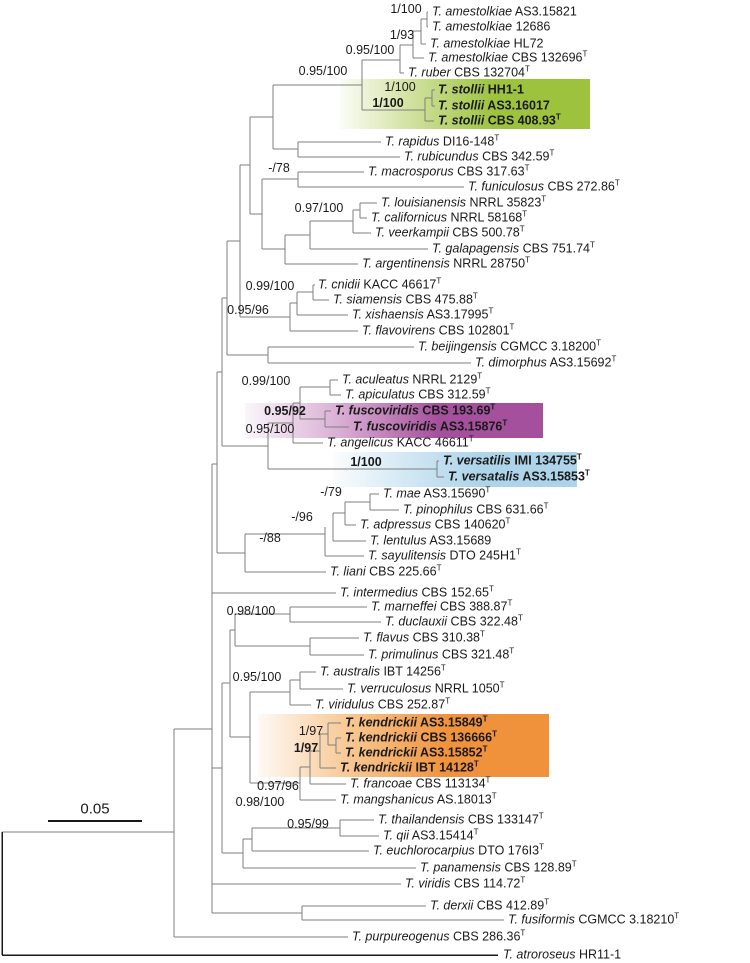 This screenshot has width=750, height=963. Describe the element at coordinates (431, 835) in the screenshot. I see `taxon-label: T. qii AS3.15414T` at that location.